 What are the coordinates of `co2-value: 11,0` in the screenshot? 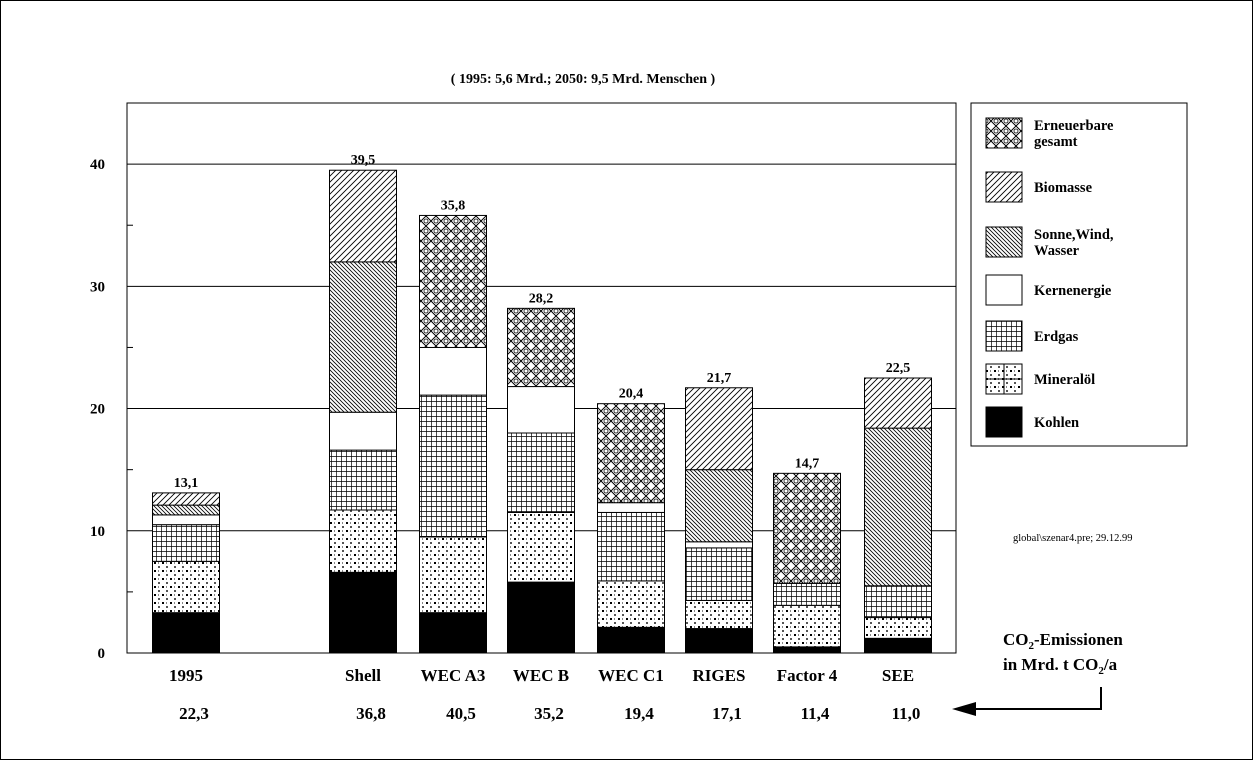 It's located at (906, 713).